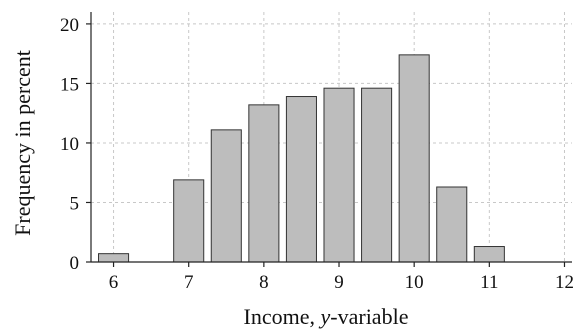 The height and width of the screenshot is (331, 583). What do you see at coordinates (326, 316) in the screenshot?
I see `x-axis-title: Income, y-variable` at bounding box center [326, 316].